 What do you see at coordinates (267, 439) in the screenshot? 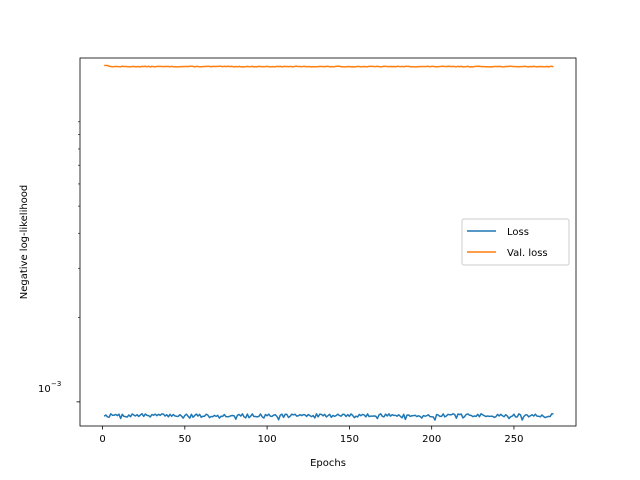
I see `x-tick-label-100: 100` at bounding box center [267, 439].